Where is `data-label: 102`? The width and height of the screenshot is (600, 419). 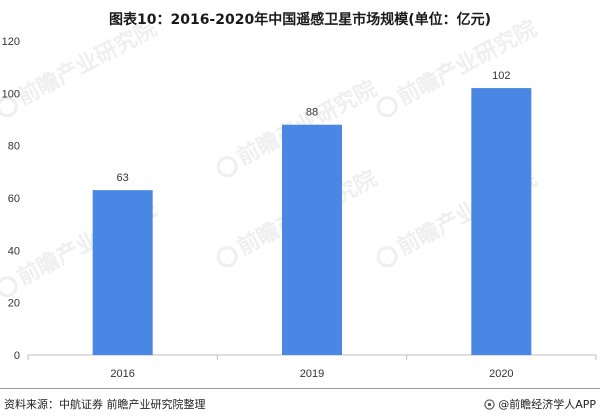
data-label: 102 is located at coordinates (501, 76).